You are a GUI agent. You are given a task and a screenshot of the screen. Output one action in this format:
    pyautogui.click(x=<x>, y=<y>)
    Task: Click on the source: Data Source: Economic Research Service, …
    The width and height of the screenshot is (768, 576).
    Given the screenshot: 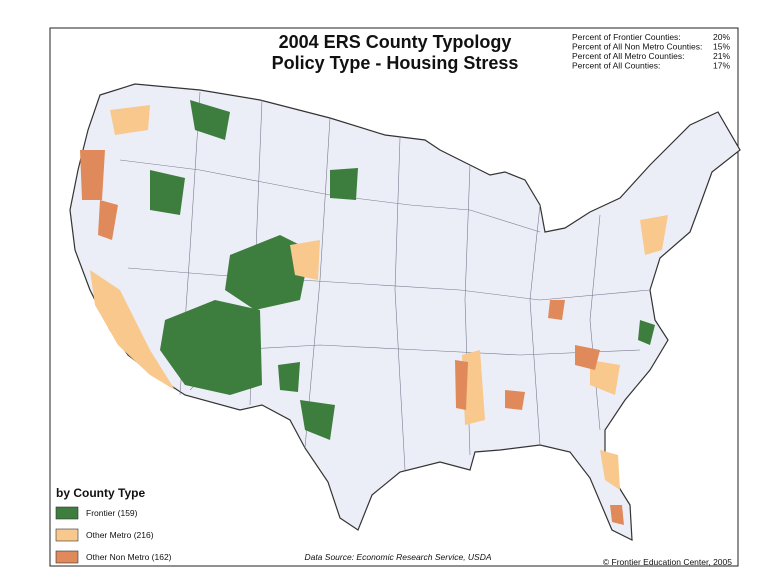 What is the action you would take?
    pyautogui.click(x=397, y=557)
    